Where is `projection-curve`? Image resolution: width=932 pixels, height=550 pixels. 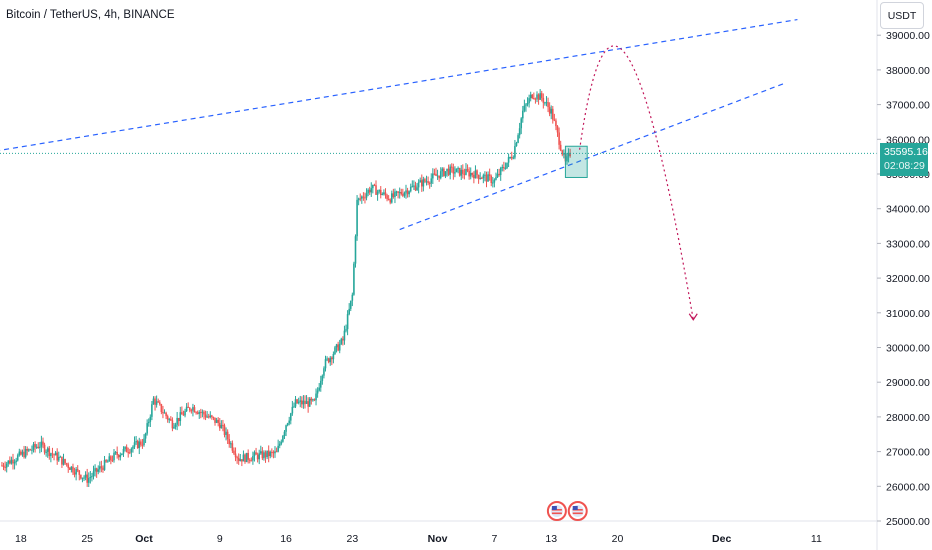
projection-curve is located at coordinates (636, 182).